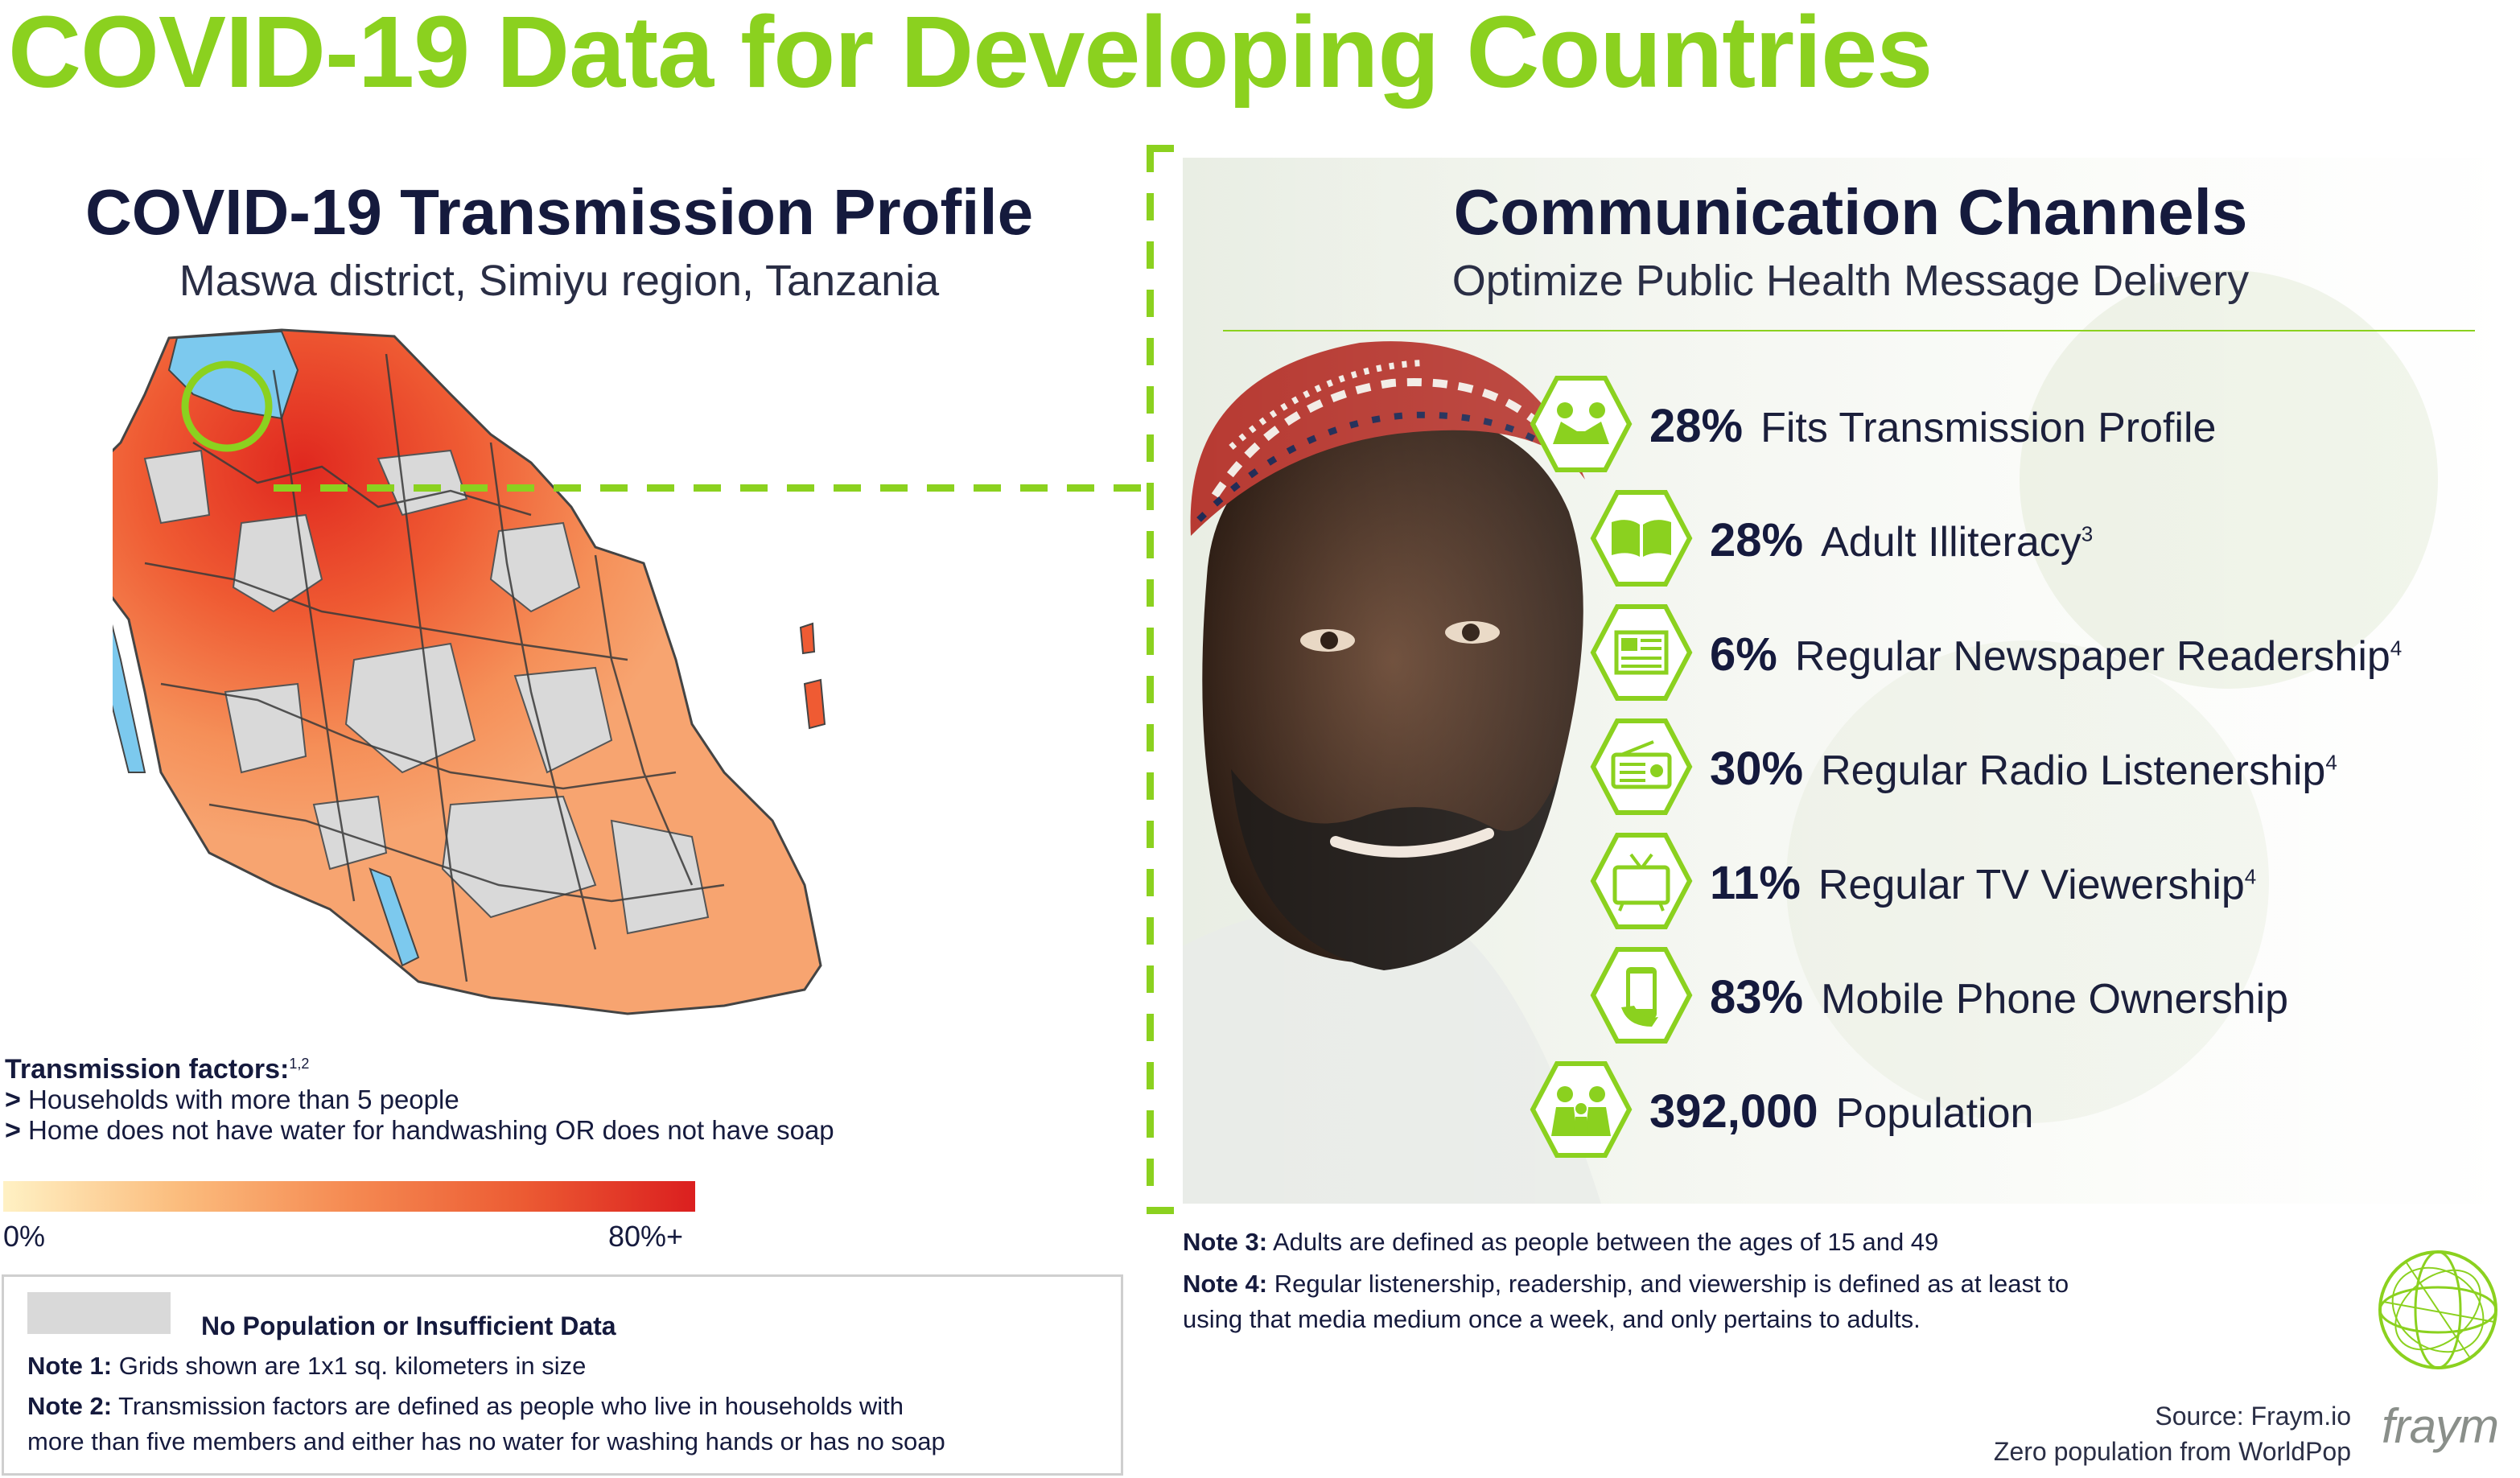 Image resolution: width=2520 pixels, height=1478 pixels. Describe the element at coordinates (1150, 676) in the screenshot. I see `connector-line-vertical` at that location.